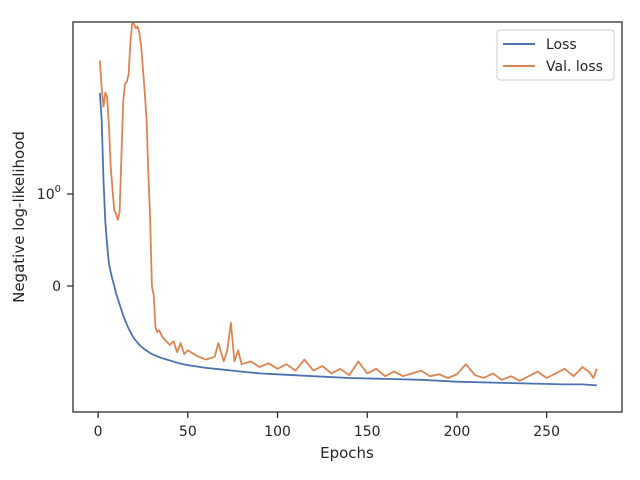  What do you see at coordinates (188, 432) in the screenshot?
I see `x-tick-label: 50` at bounding box center [188, 432].